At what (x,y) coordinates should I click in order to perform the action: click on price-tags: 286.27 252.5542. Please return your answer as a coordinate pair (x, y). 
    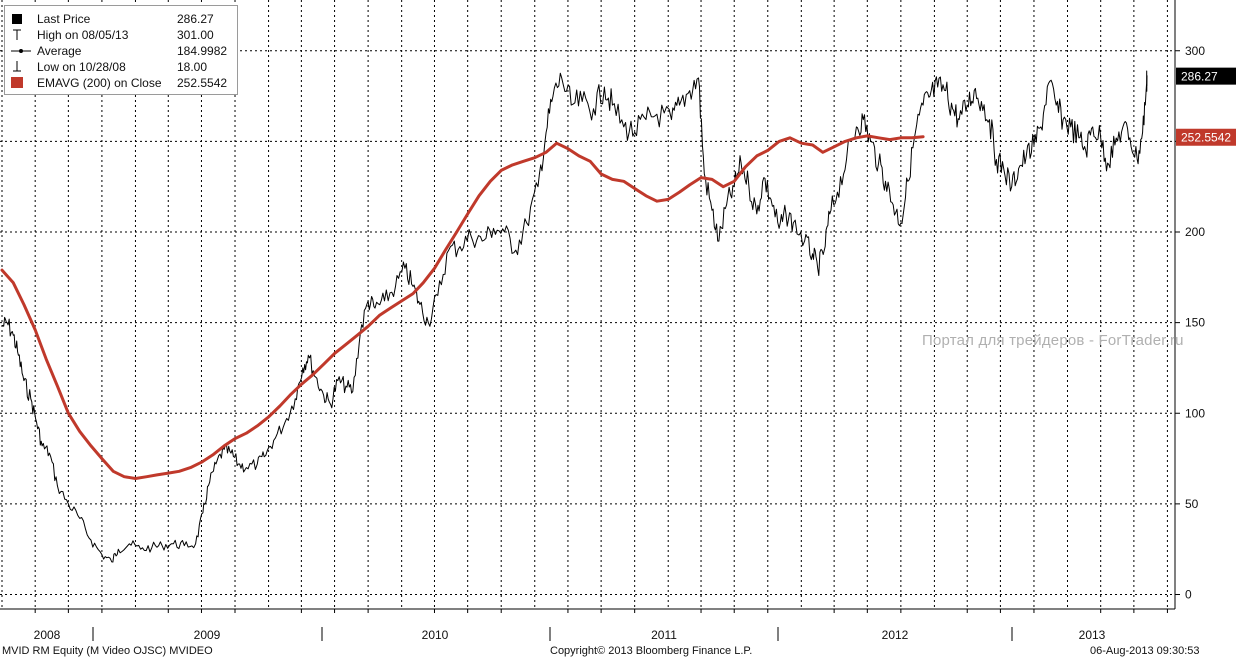
    Looking at the image, I should click on (1206, 106).